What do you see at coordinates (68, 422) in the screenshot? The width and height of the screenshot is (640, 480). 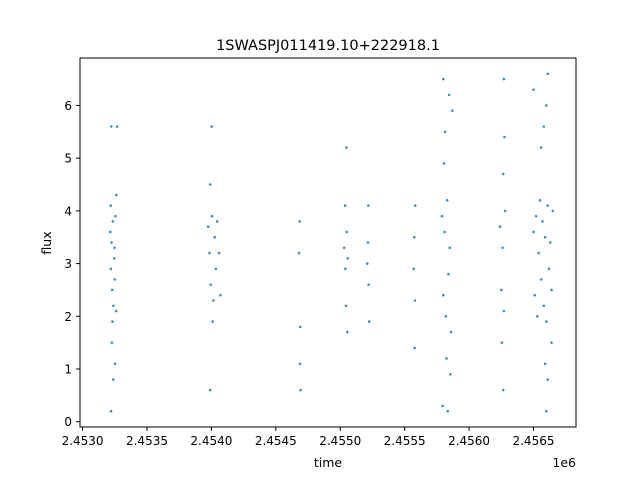 I see `y-tick-label: 0` at bounding box center [68, 422].